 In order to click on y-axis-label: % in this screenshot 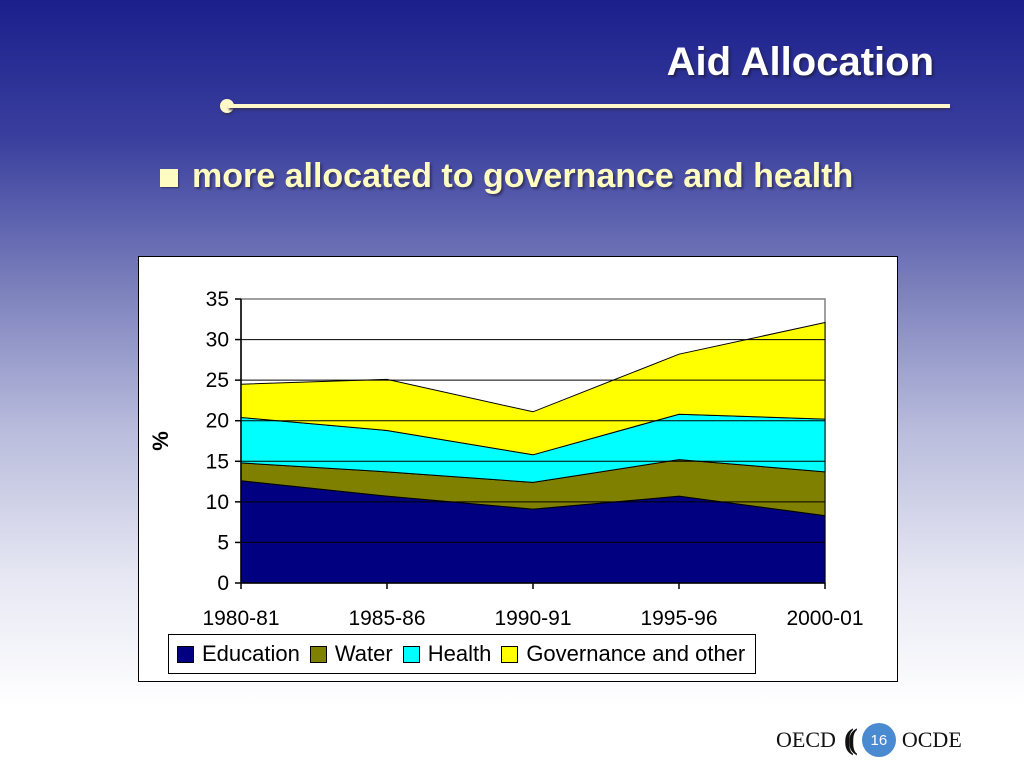, I will do `click(160, 441)`.